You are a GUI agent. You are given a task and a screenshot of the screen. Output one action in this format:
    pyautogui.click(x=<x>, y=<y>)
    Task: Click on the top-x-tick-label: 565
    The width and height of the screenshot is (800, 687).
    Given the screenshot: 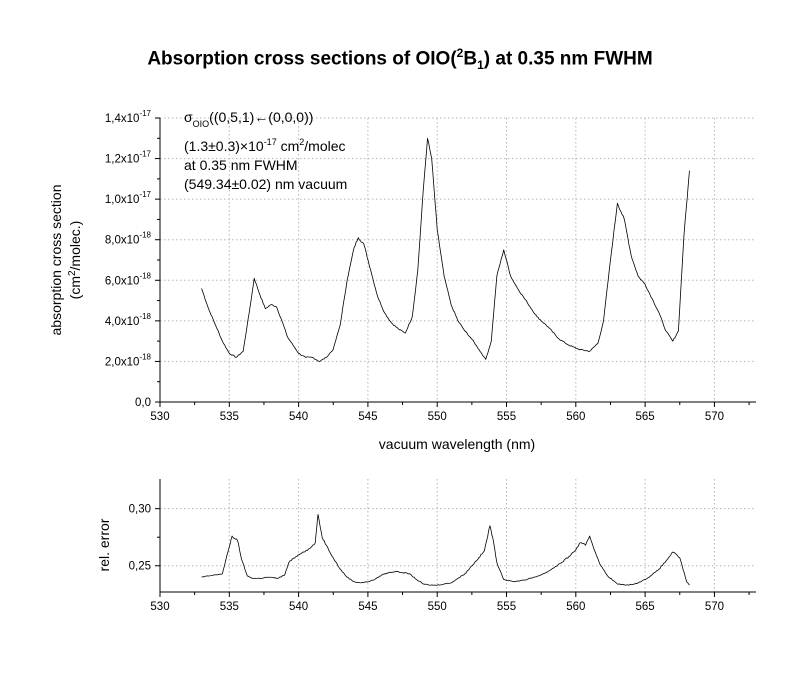 What is the action you would take?
    pyautogui.click(x=645, y=417)
    